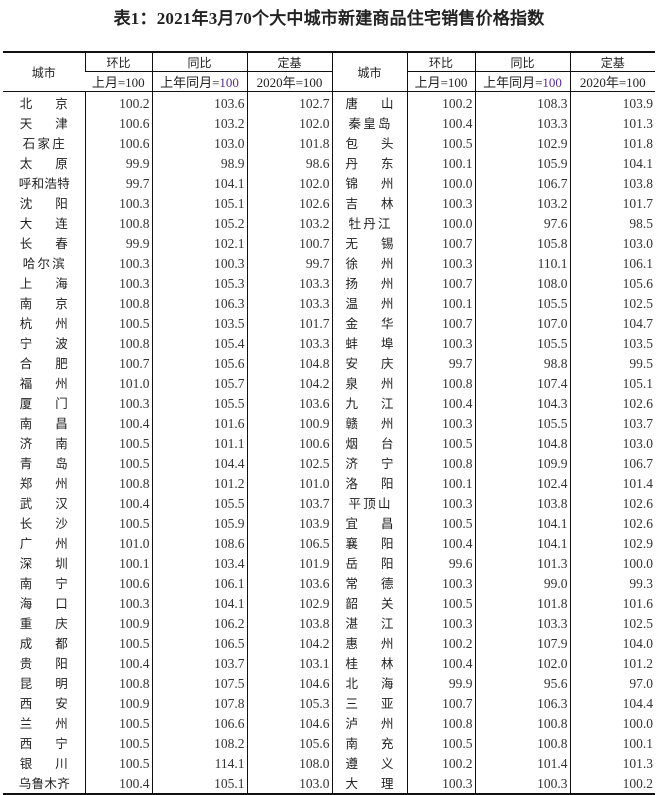 The width and height of the screenshot is (658, 795). What do you see at coordinates (43, 563) in the screenshot?
I see `city-name: 深圳` at bounding box center [43, 563].